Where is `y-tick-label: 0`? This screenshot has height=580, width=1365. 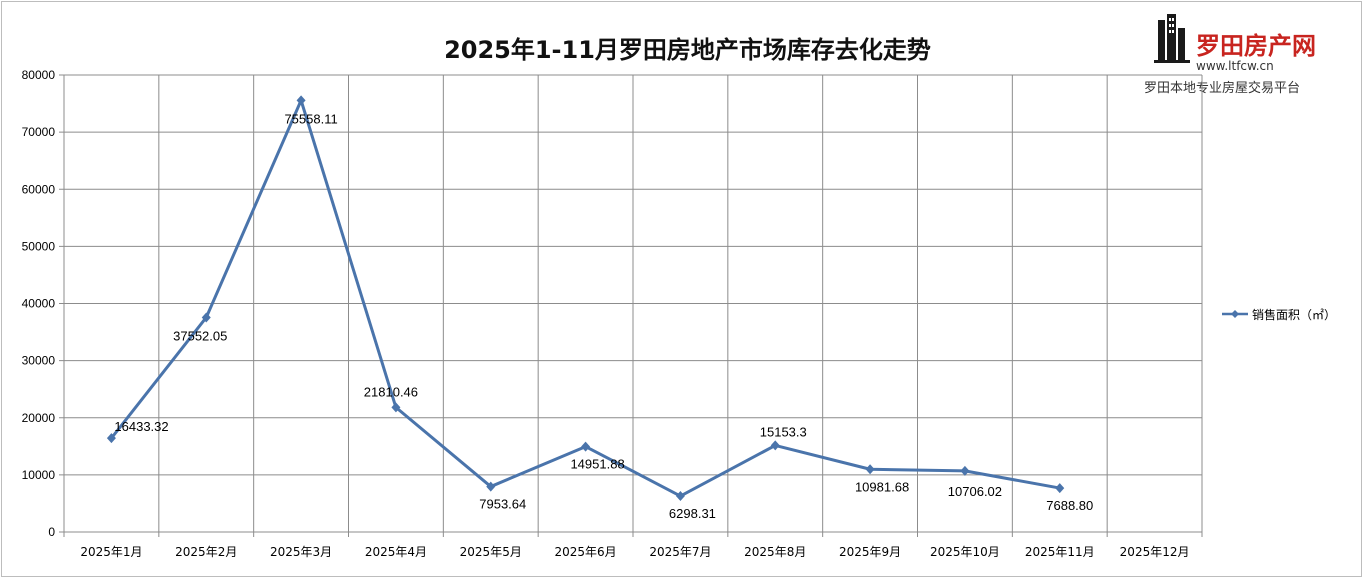
y-tick-label: 0 is located at coordinates (51, 532).